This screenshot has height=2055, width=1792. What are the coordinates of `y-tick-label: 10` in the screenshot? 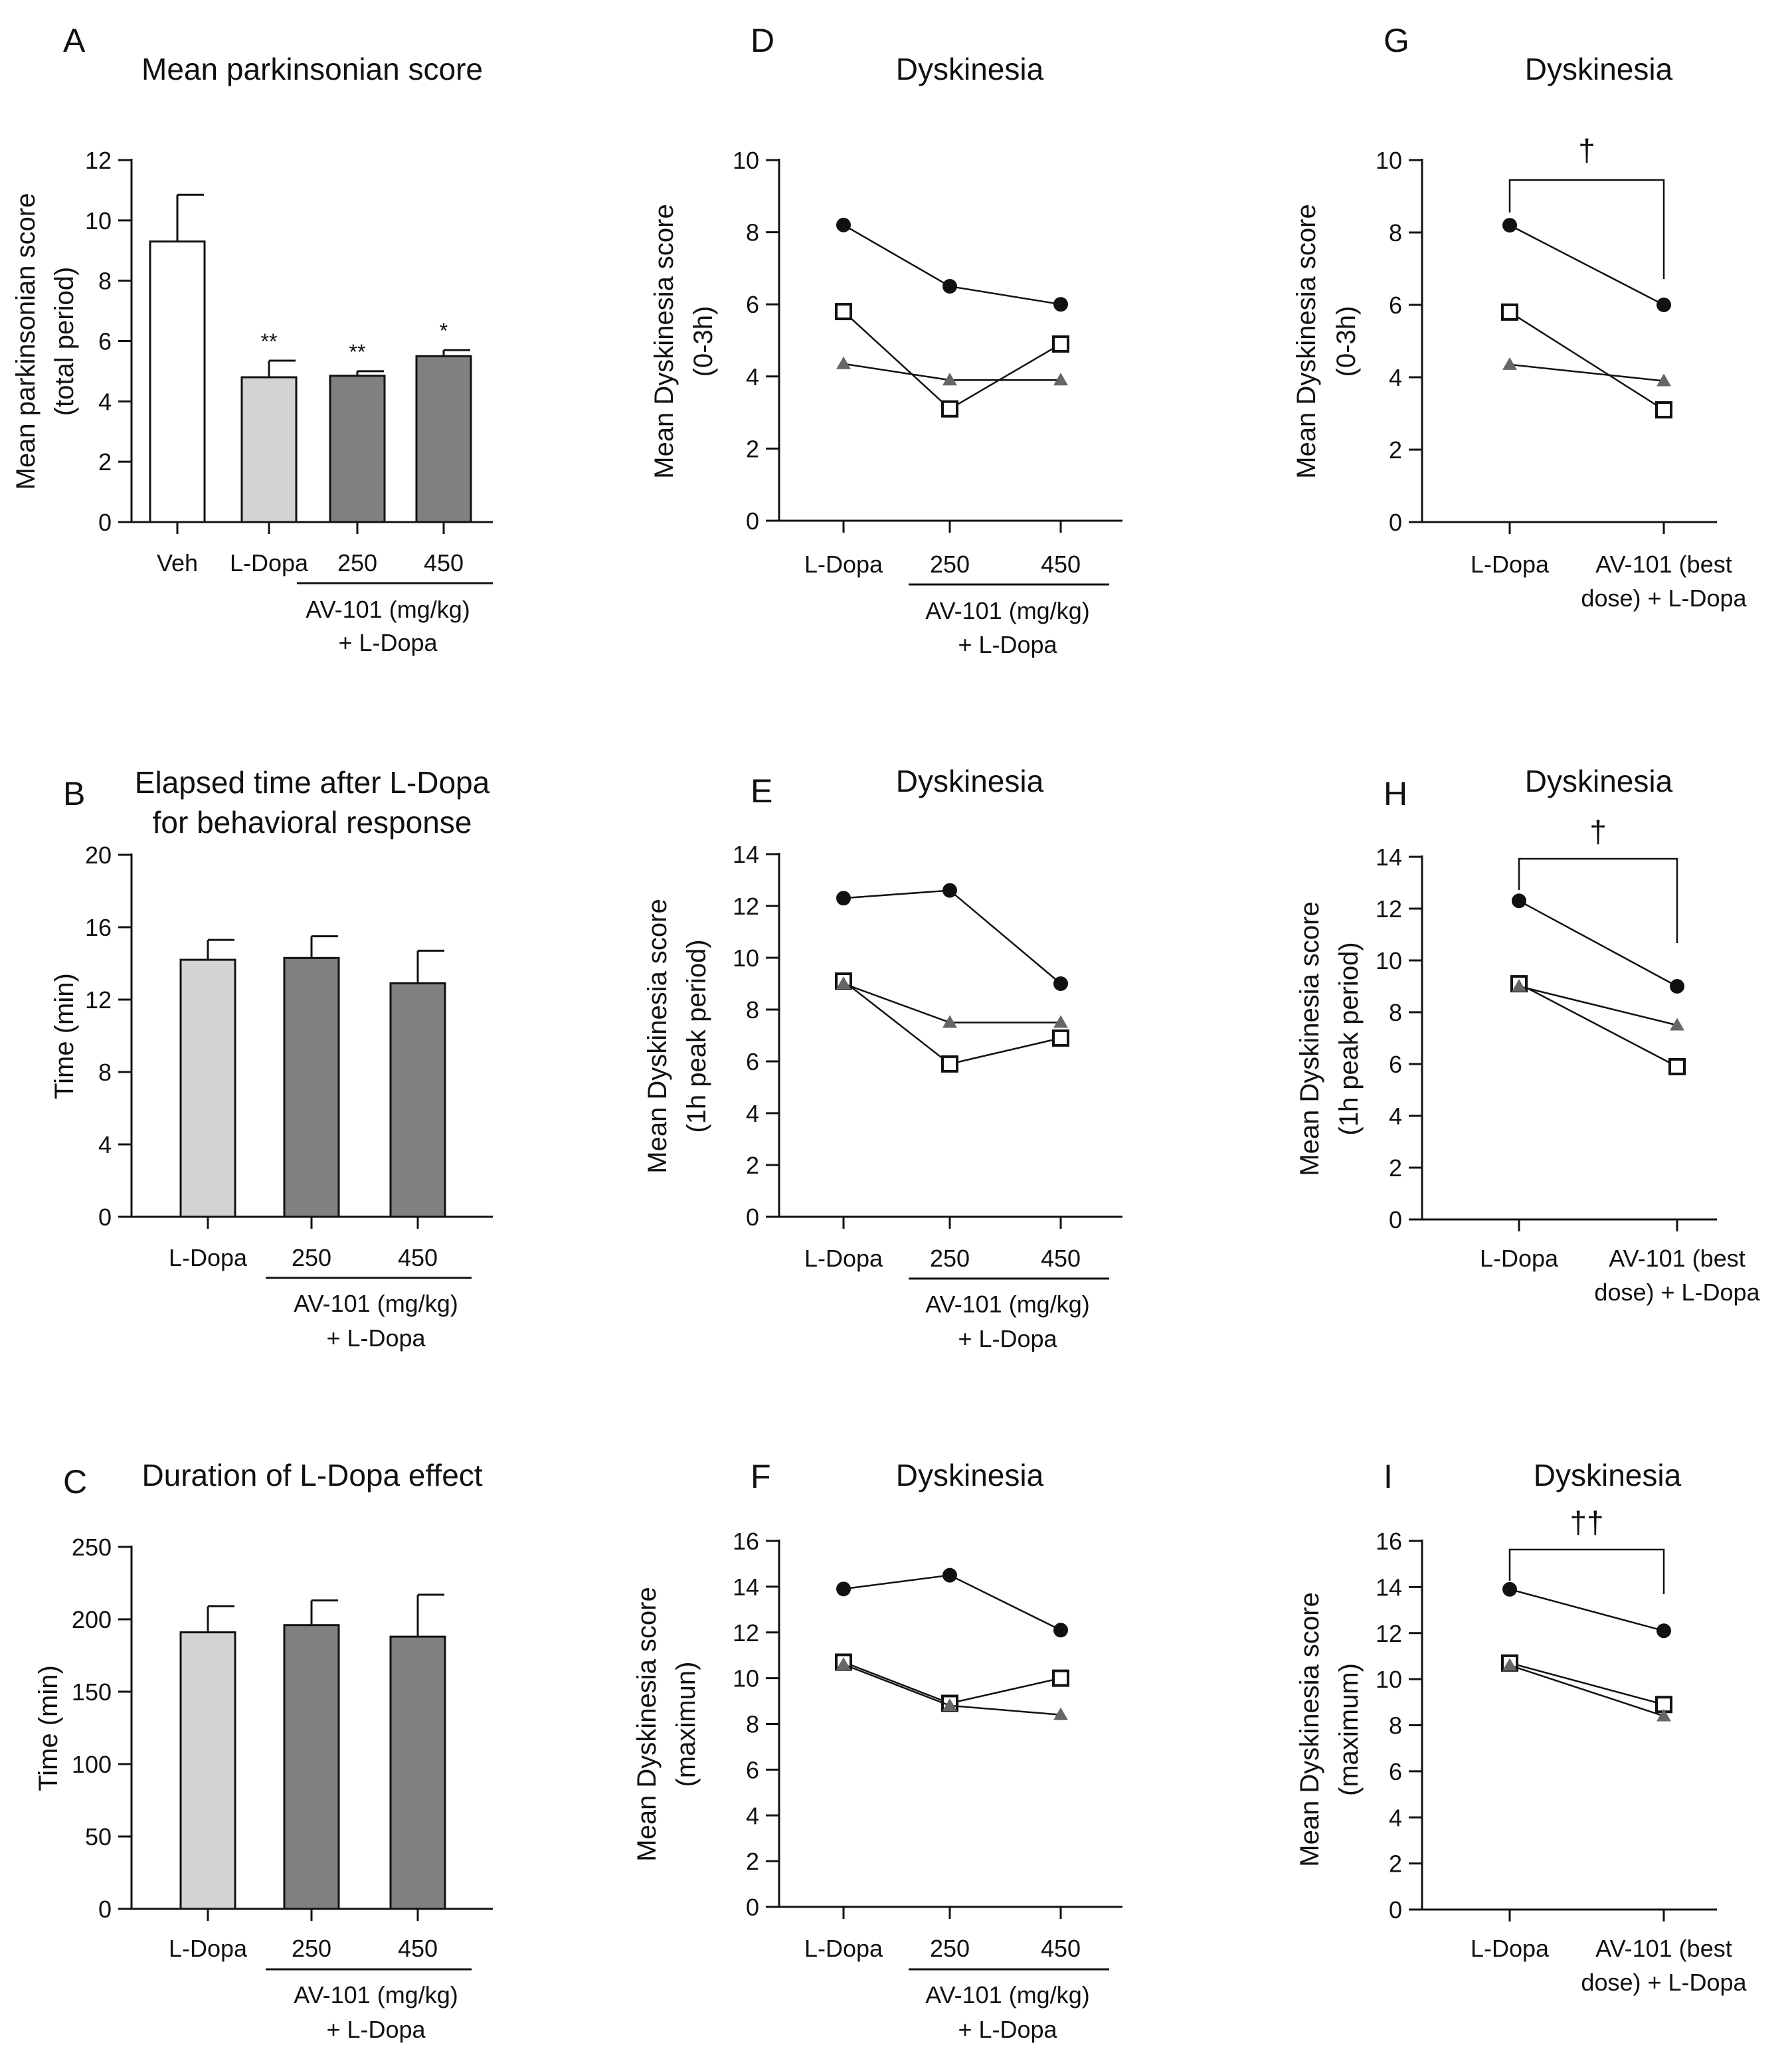 It's located at (746, 160).